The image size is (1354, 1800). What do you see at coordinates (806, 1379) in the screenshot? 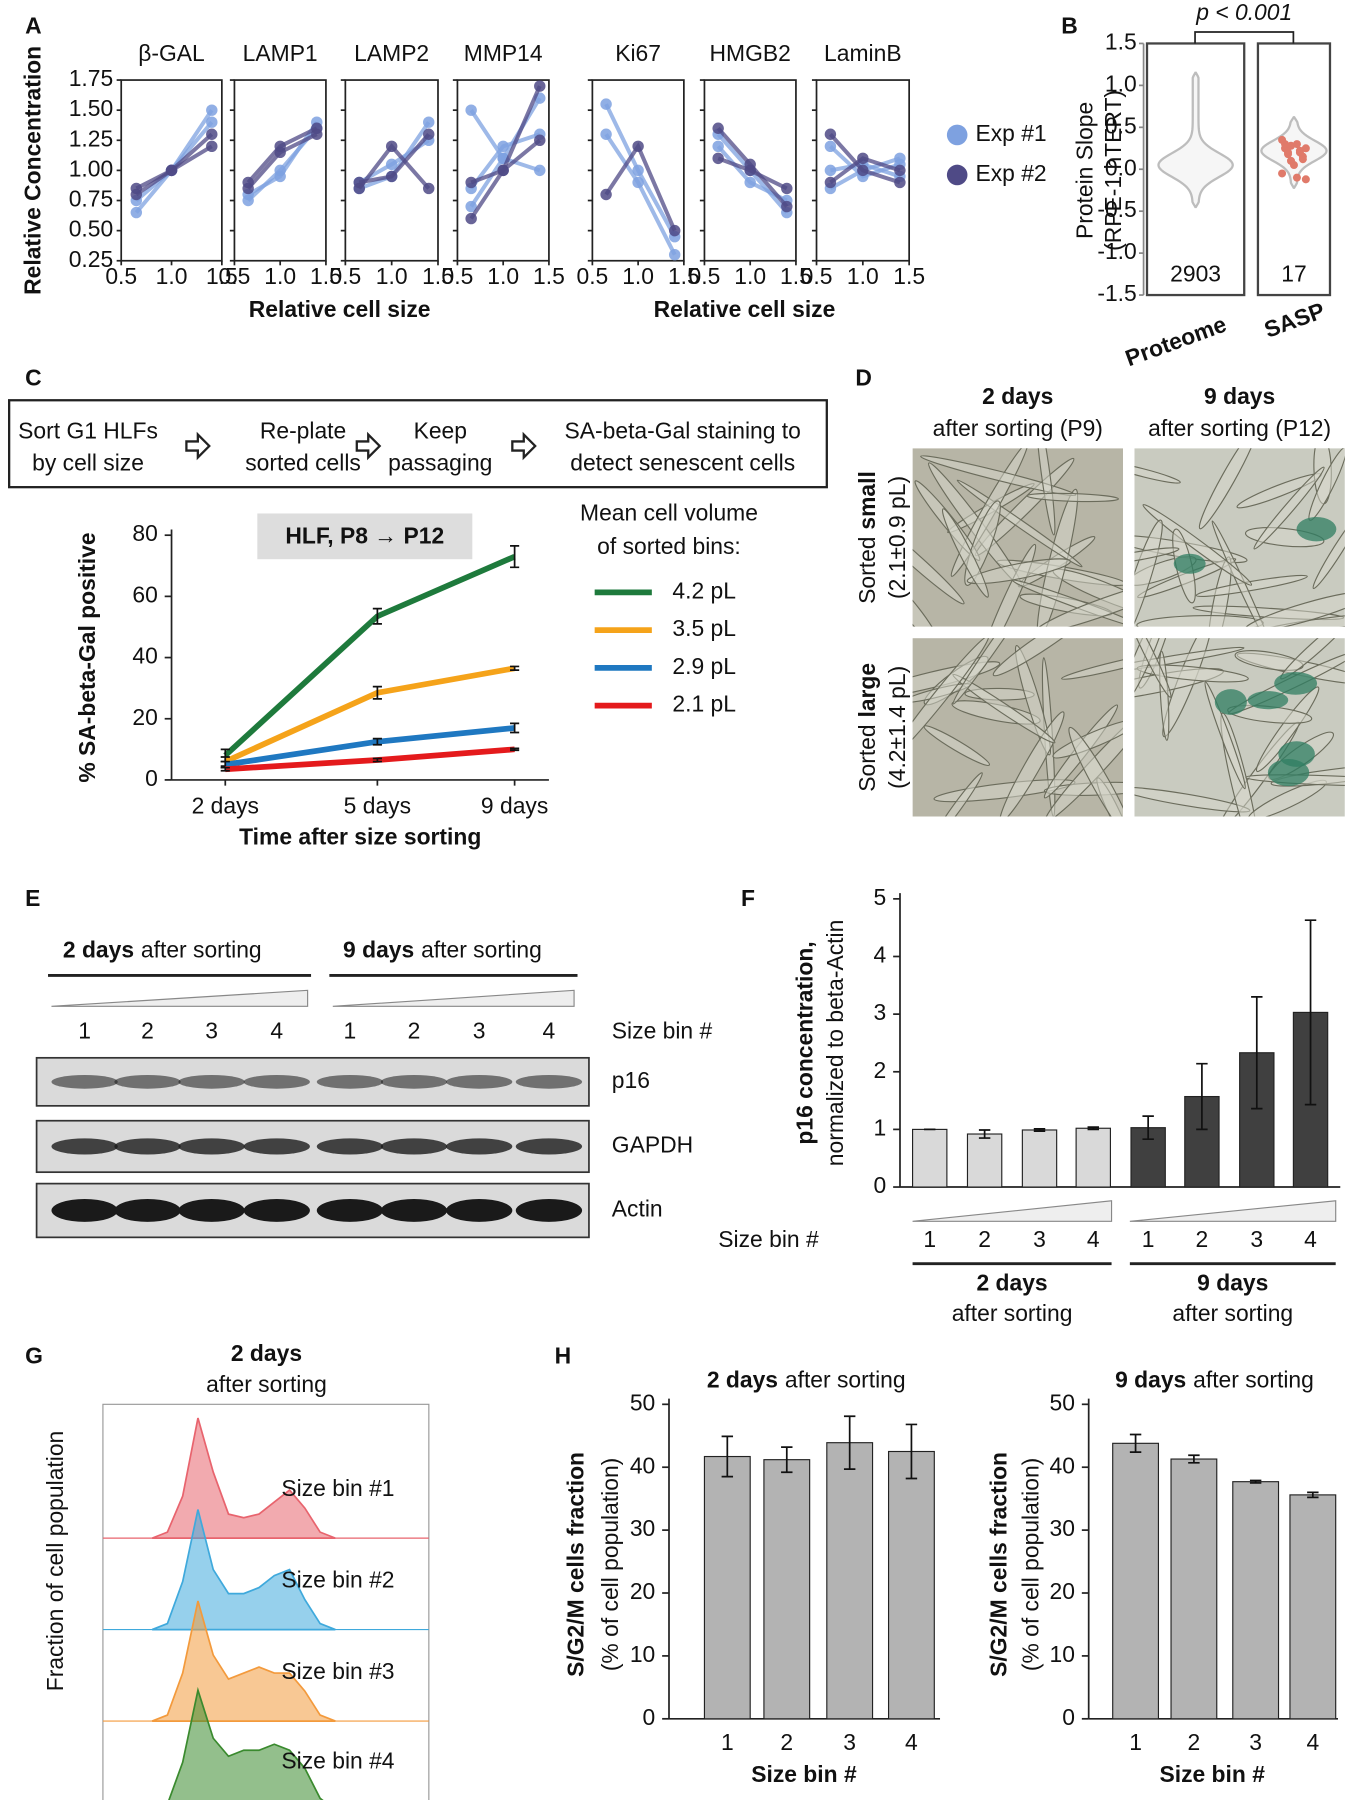
I see `chart-title: 2 days after sorting` at bounding box center [806, 1379].